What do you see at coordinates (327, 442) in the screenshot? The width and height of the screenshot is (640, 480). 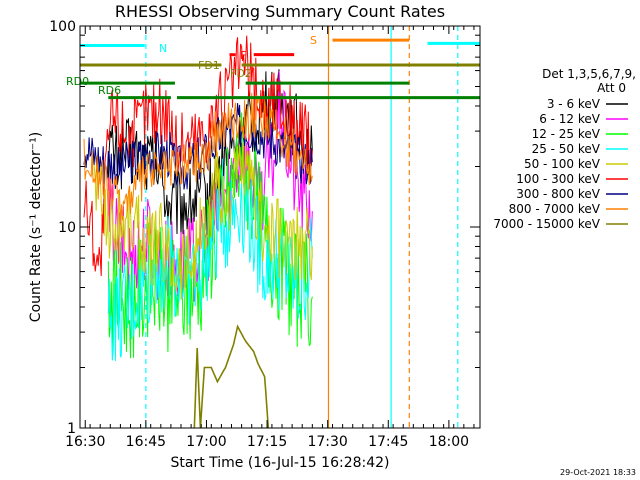 I see `x-tick-label: 17:30` at bounding box center [327, 442].